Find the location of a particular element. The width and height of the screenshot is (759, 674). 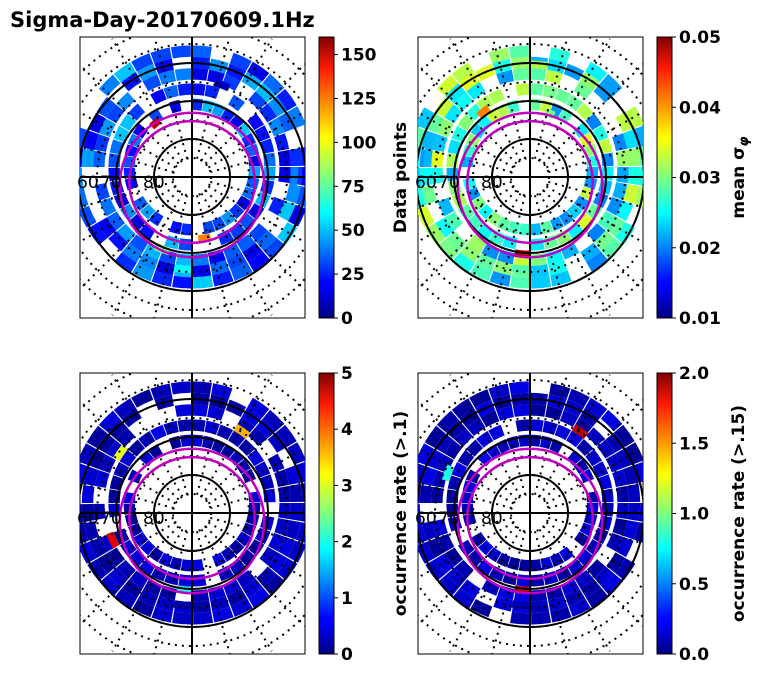

colorbar-tick-label: 1 is located at coordinates (347, 599).